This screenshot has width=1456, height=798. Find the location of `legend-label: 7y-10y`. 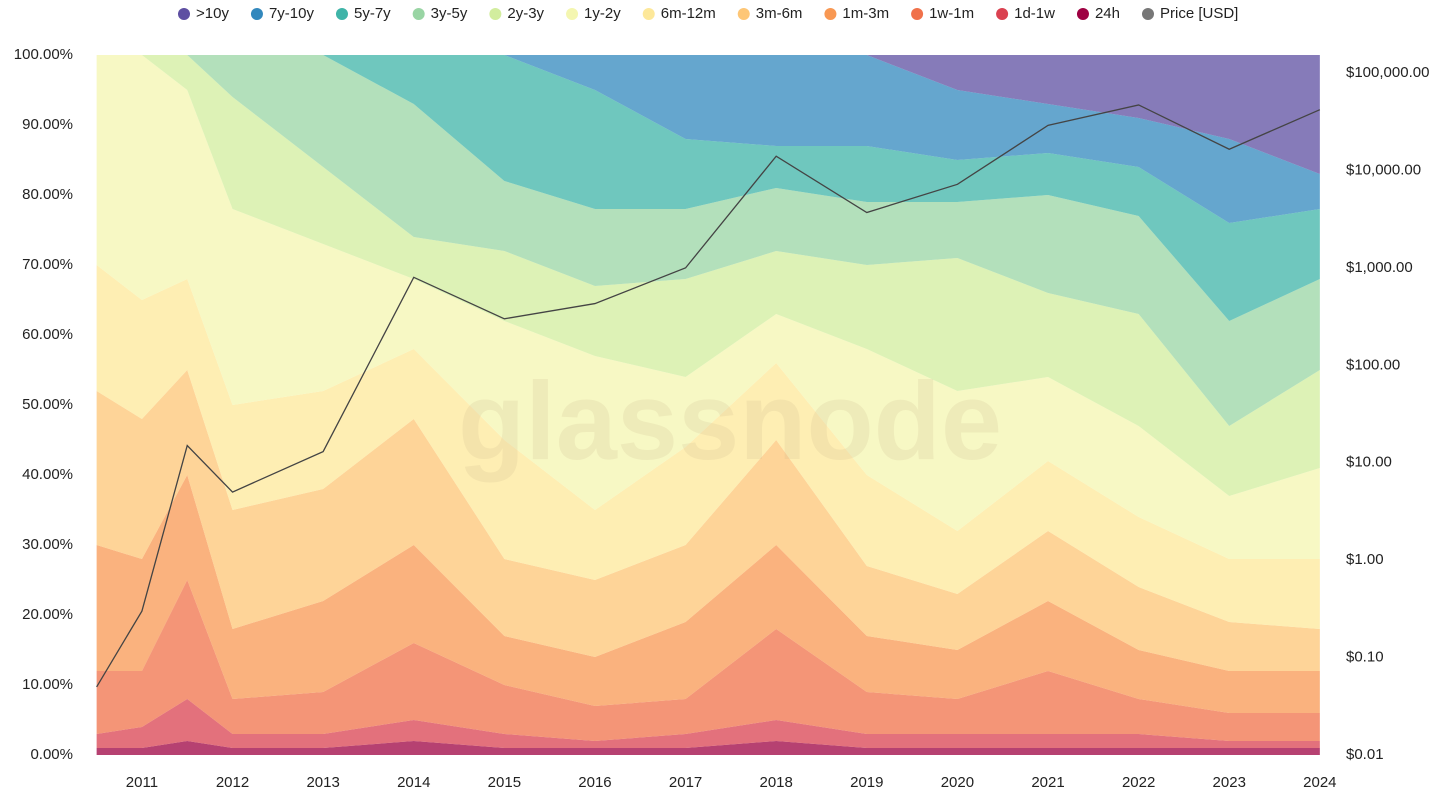

legend-label: 7y-10y is located at coordinates (292, 13).